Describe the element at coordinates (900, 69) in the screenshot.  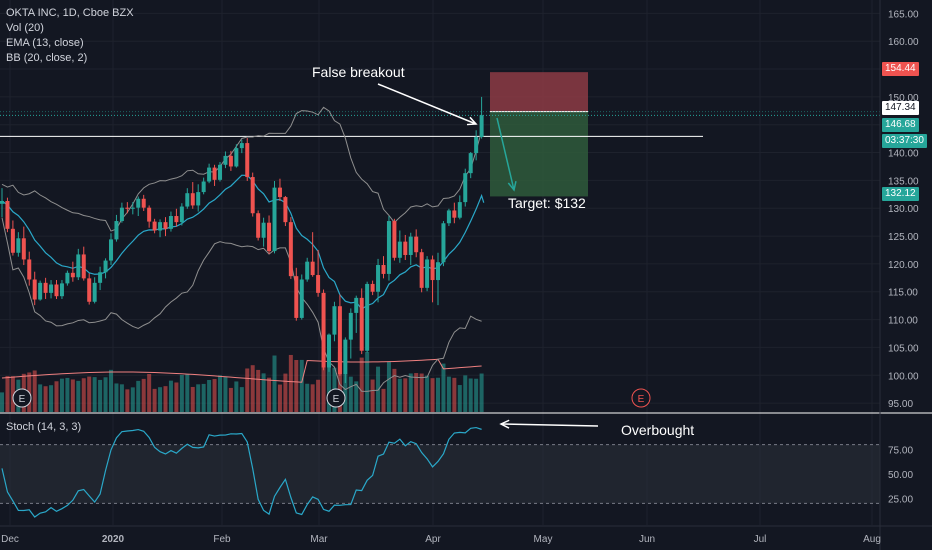
I see `stop-price-tag: 154.44` at that location.